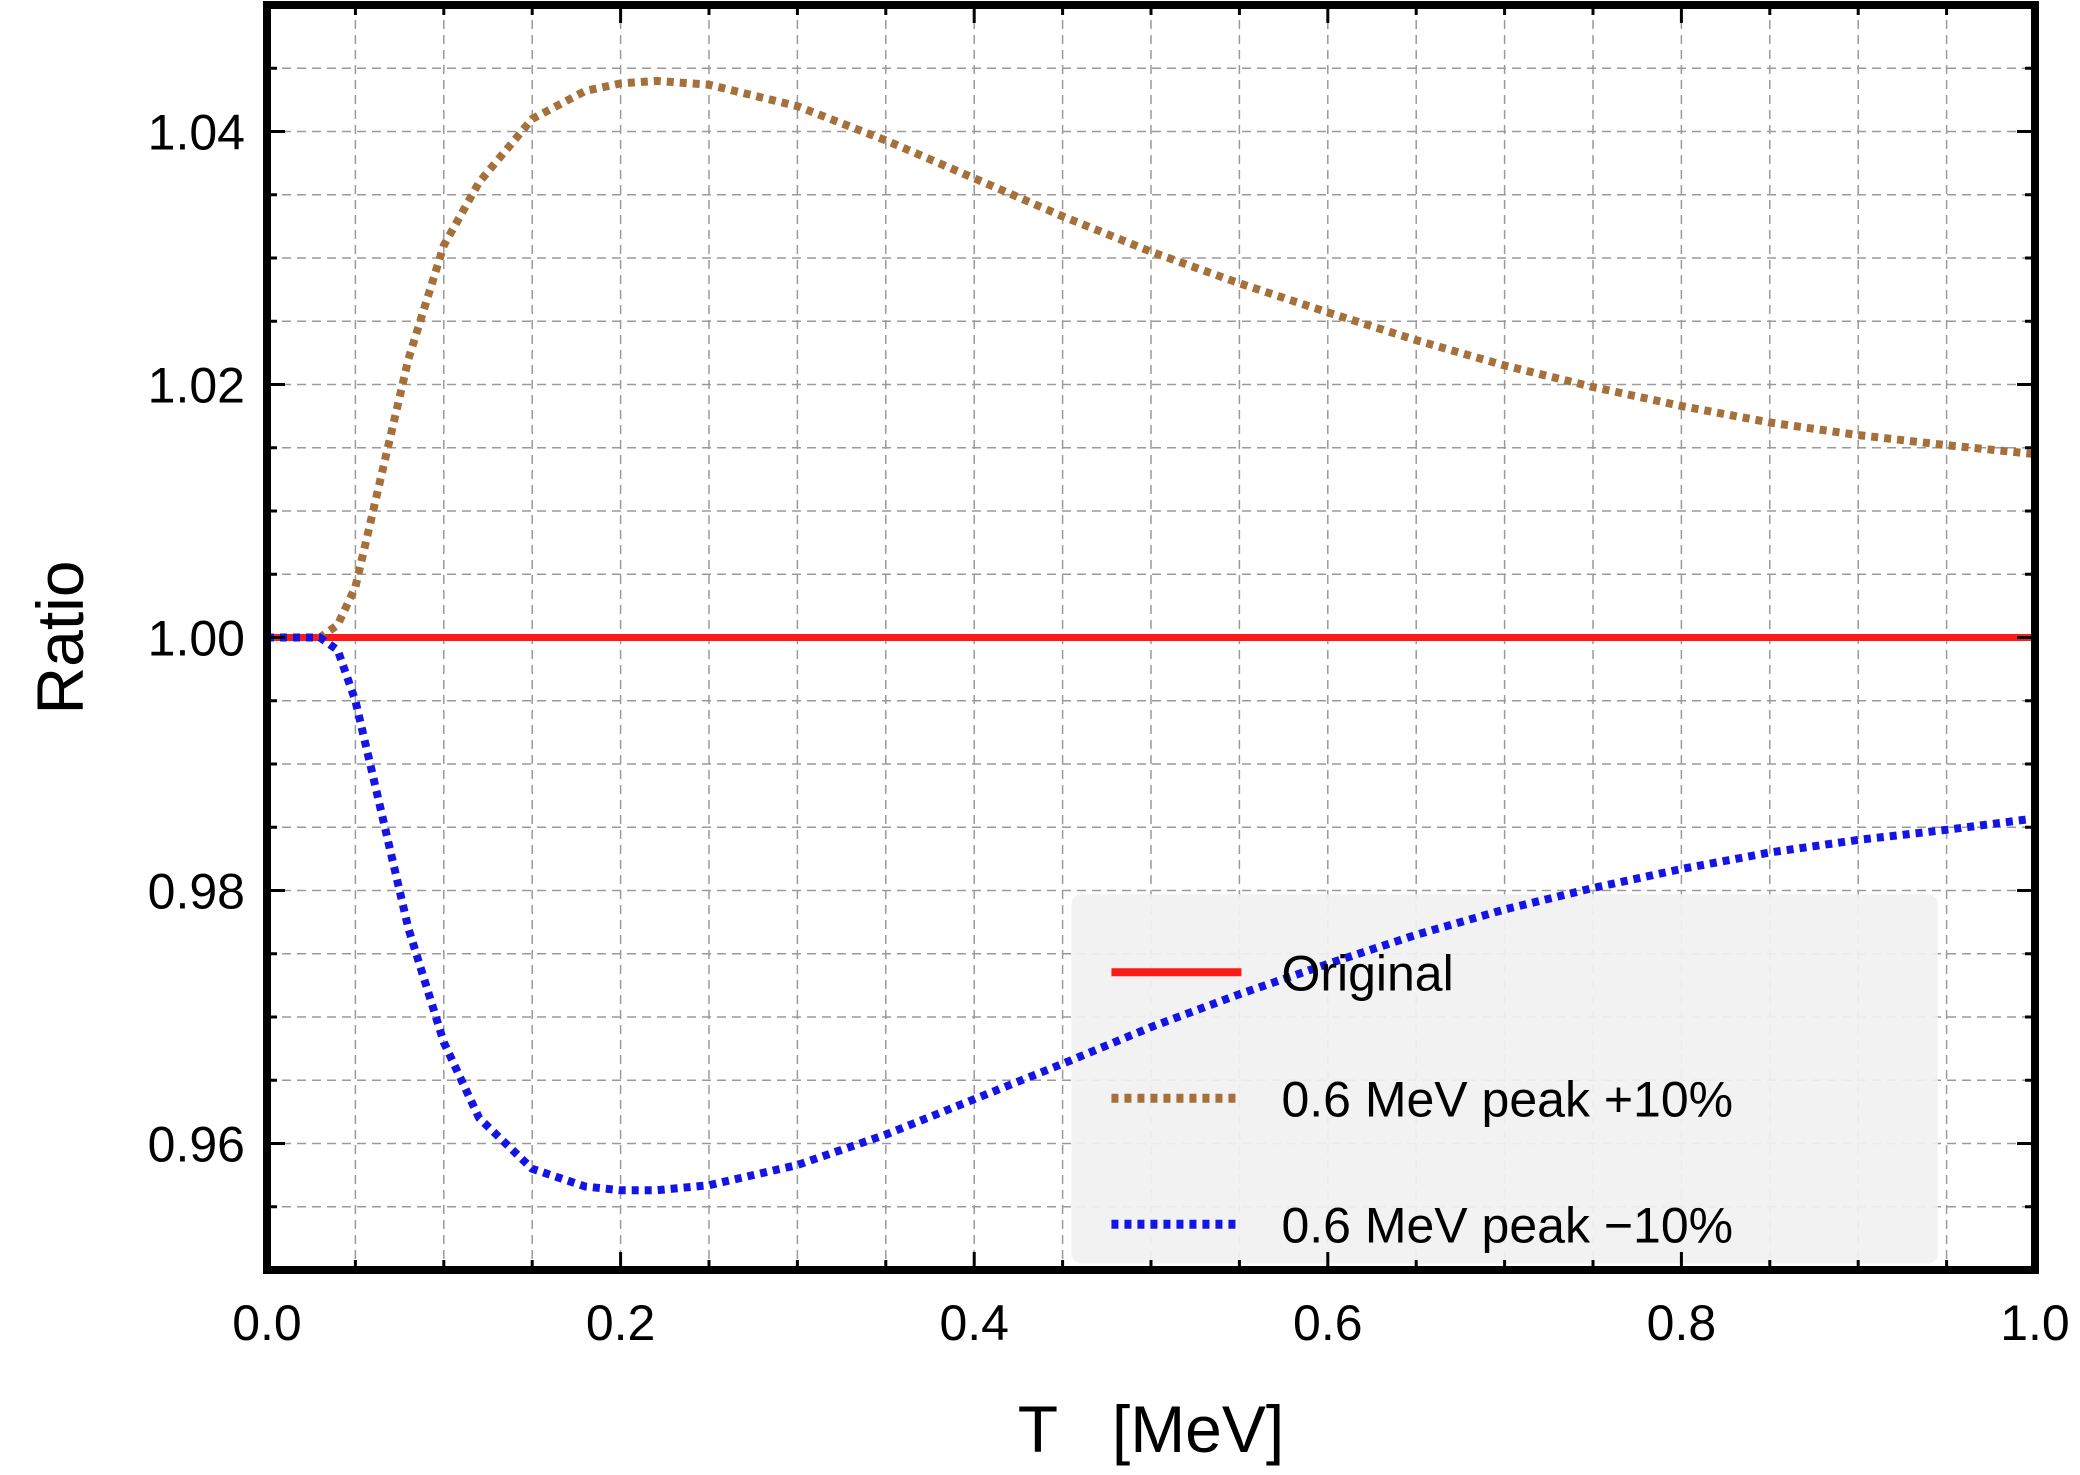 This screenshot has width=2080, height=1475. Describe the element at coordinates (1507, 1225) in the screenshot. I see `legend-label-3: 0.6 MeV peak −10%` at that location.